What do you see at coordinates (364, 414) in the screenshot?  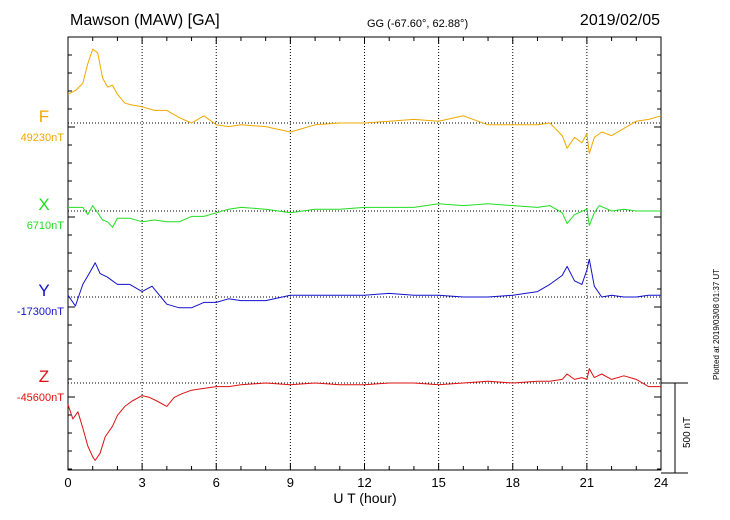 I see `series-line-z` at bounding box center [364, 414].